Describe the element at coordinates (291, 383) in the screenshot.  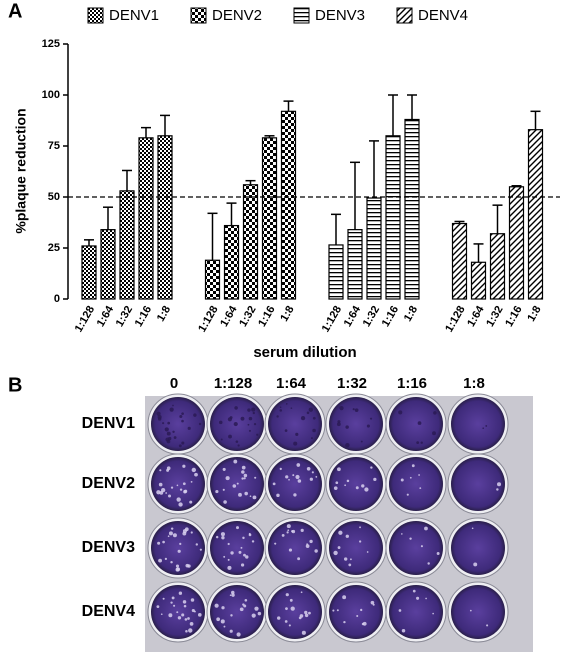
I see `column-header: 1:64` at that location.